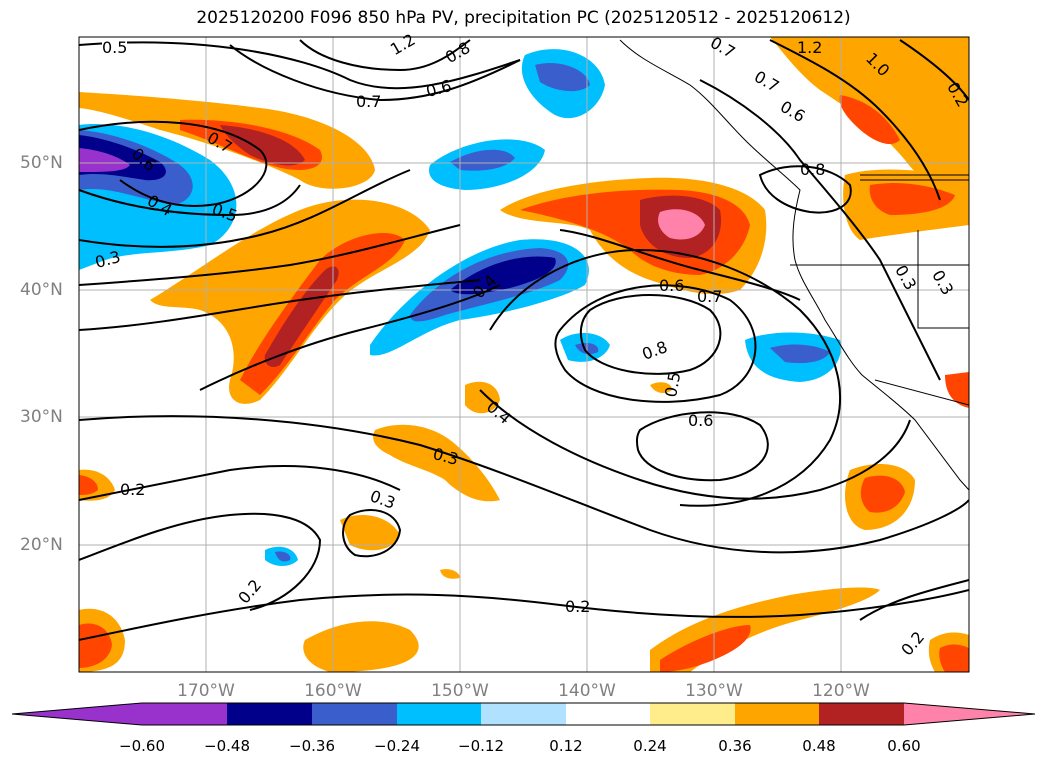  What do you see at coordinates (566, 746) in the screenshot?
I see `colorbar-tick-label: 0.12` at bounding box center [566, 746].